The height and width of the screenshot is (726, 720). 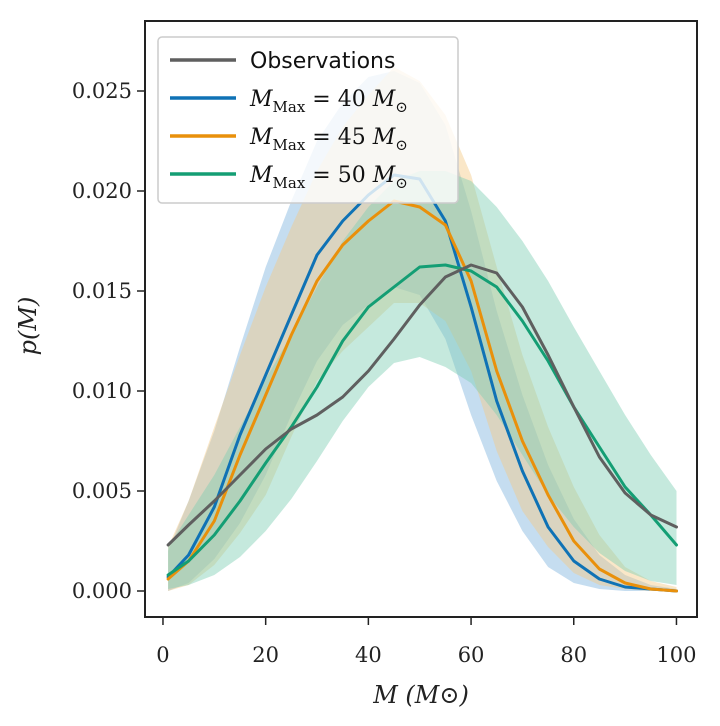 I want to click on legend-box, so click(x=308, y=120).